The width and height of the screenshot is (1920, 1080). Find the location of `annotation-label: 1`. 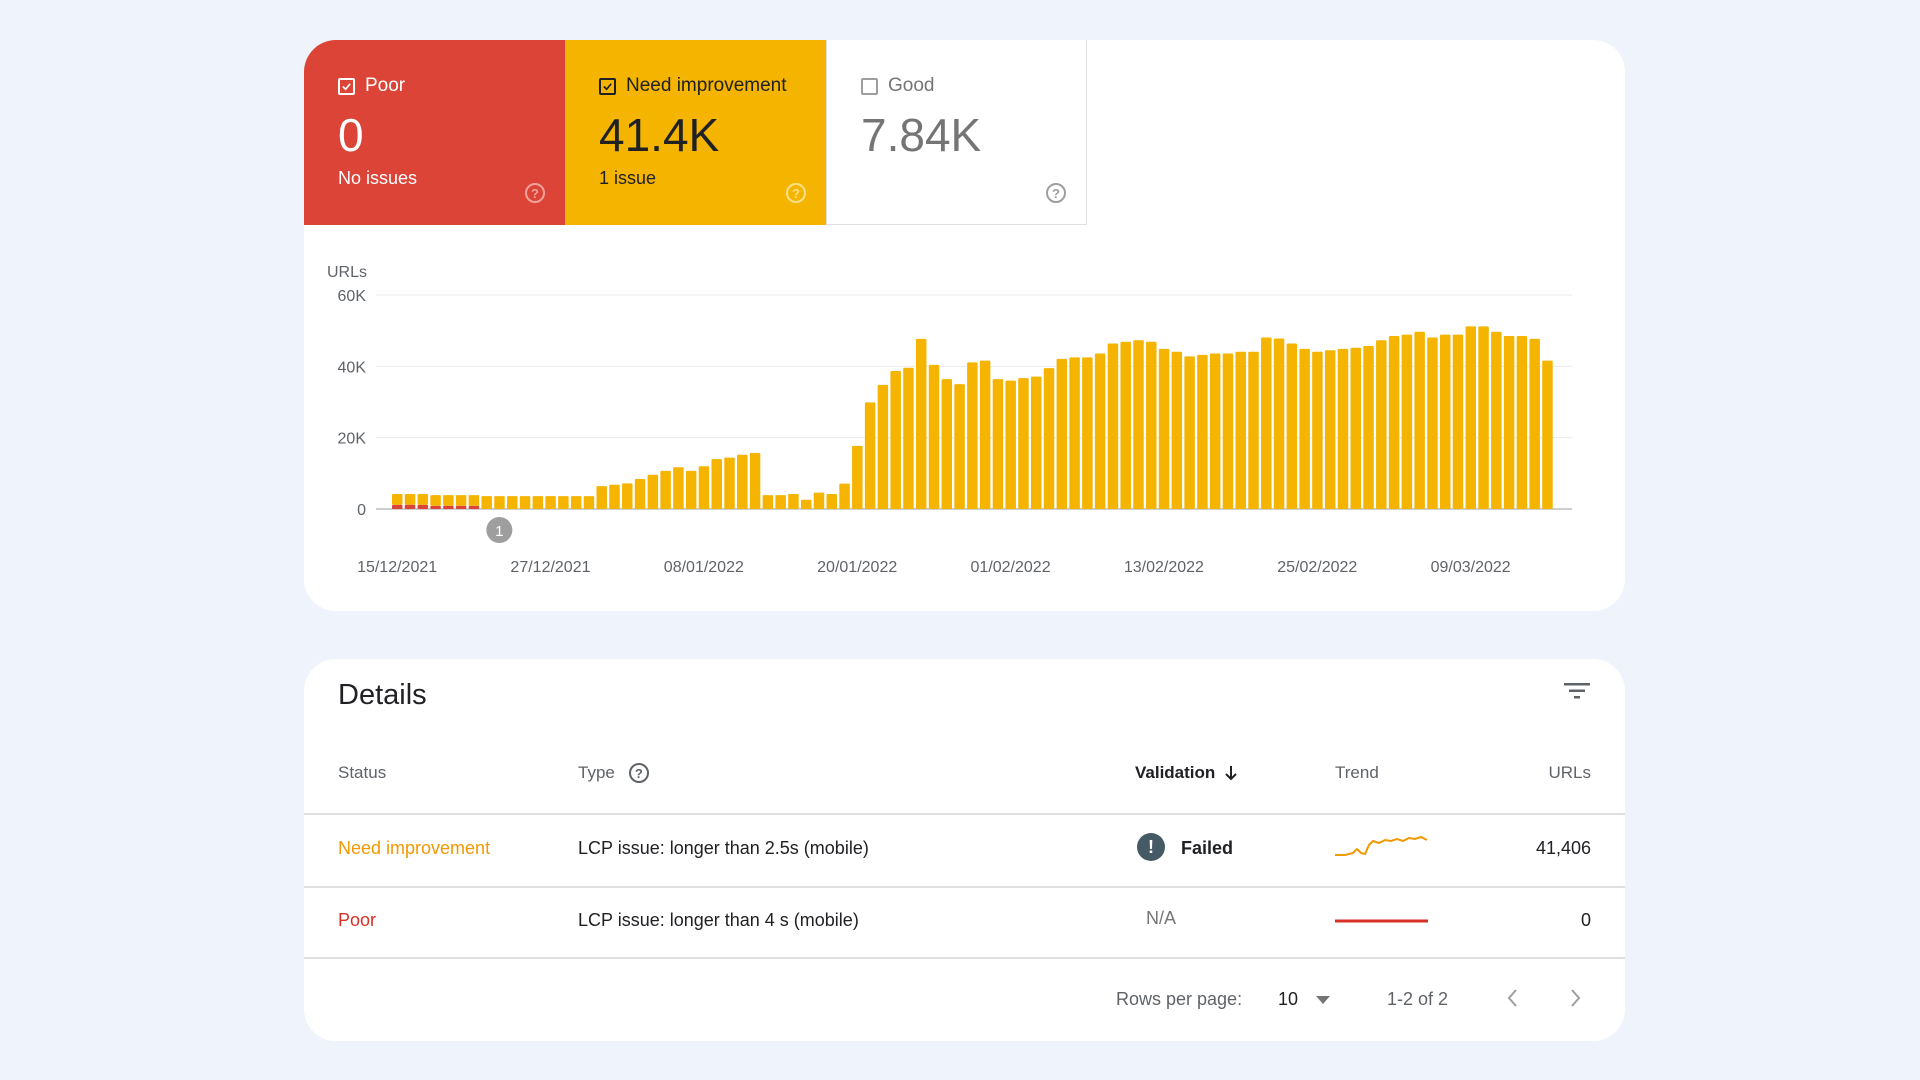

annotation-label: 1 is located at coordinates (499, 531).